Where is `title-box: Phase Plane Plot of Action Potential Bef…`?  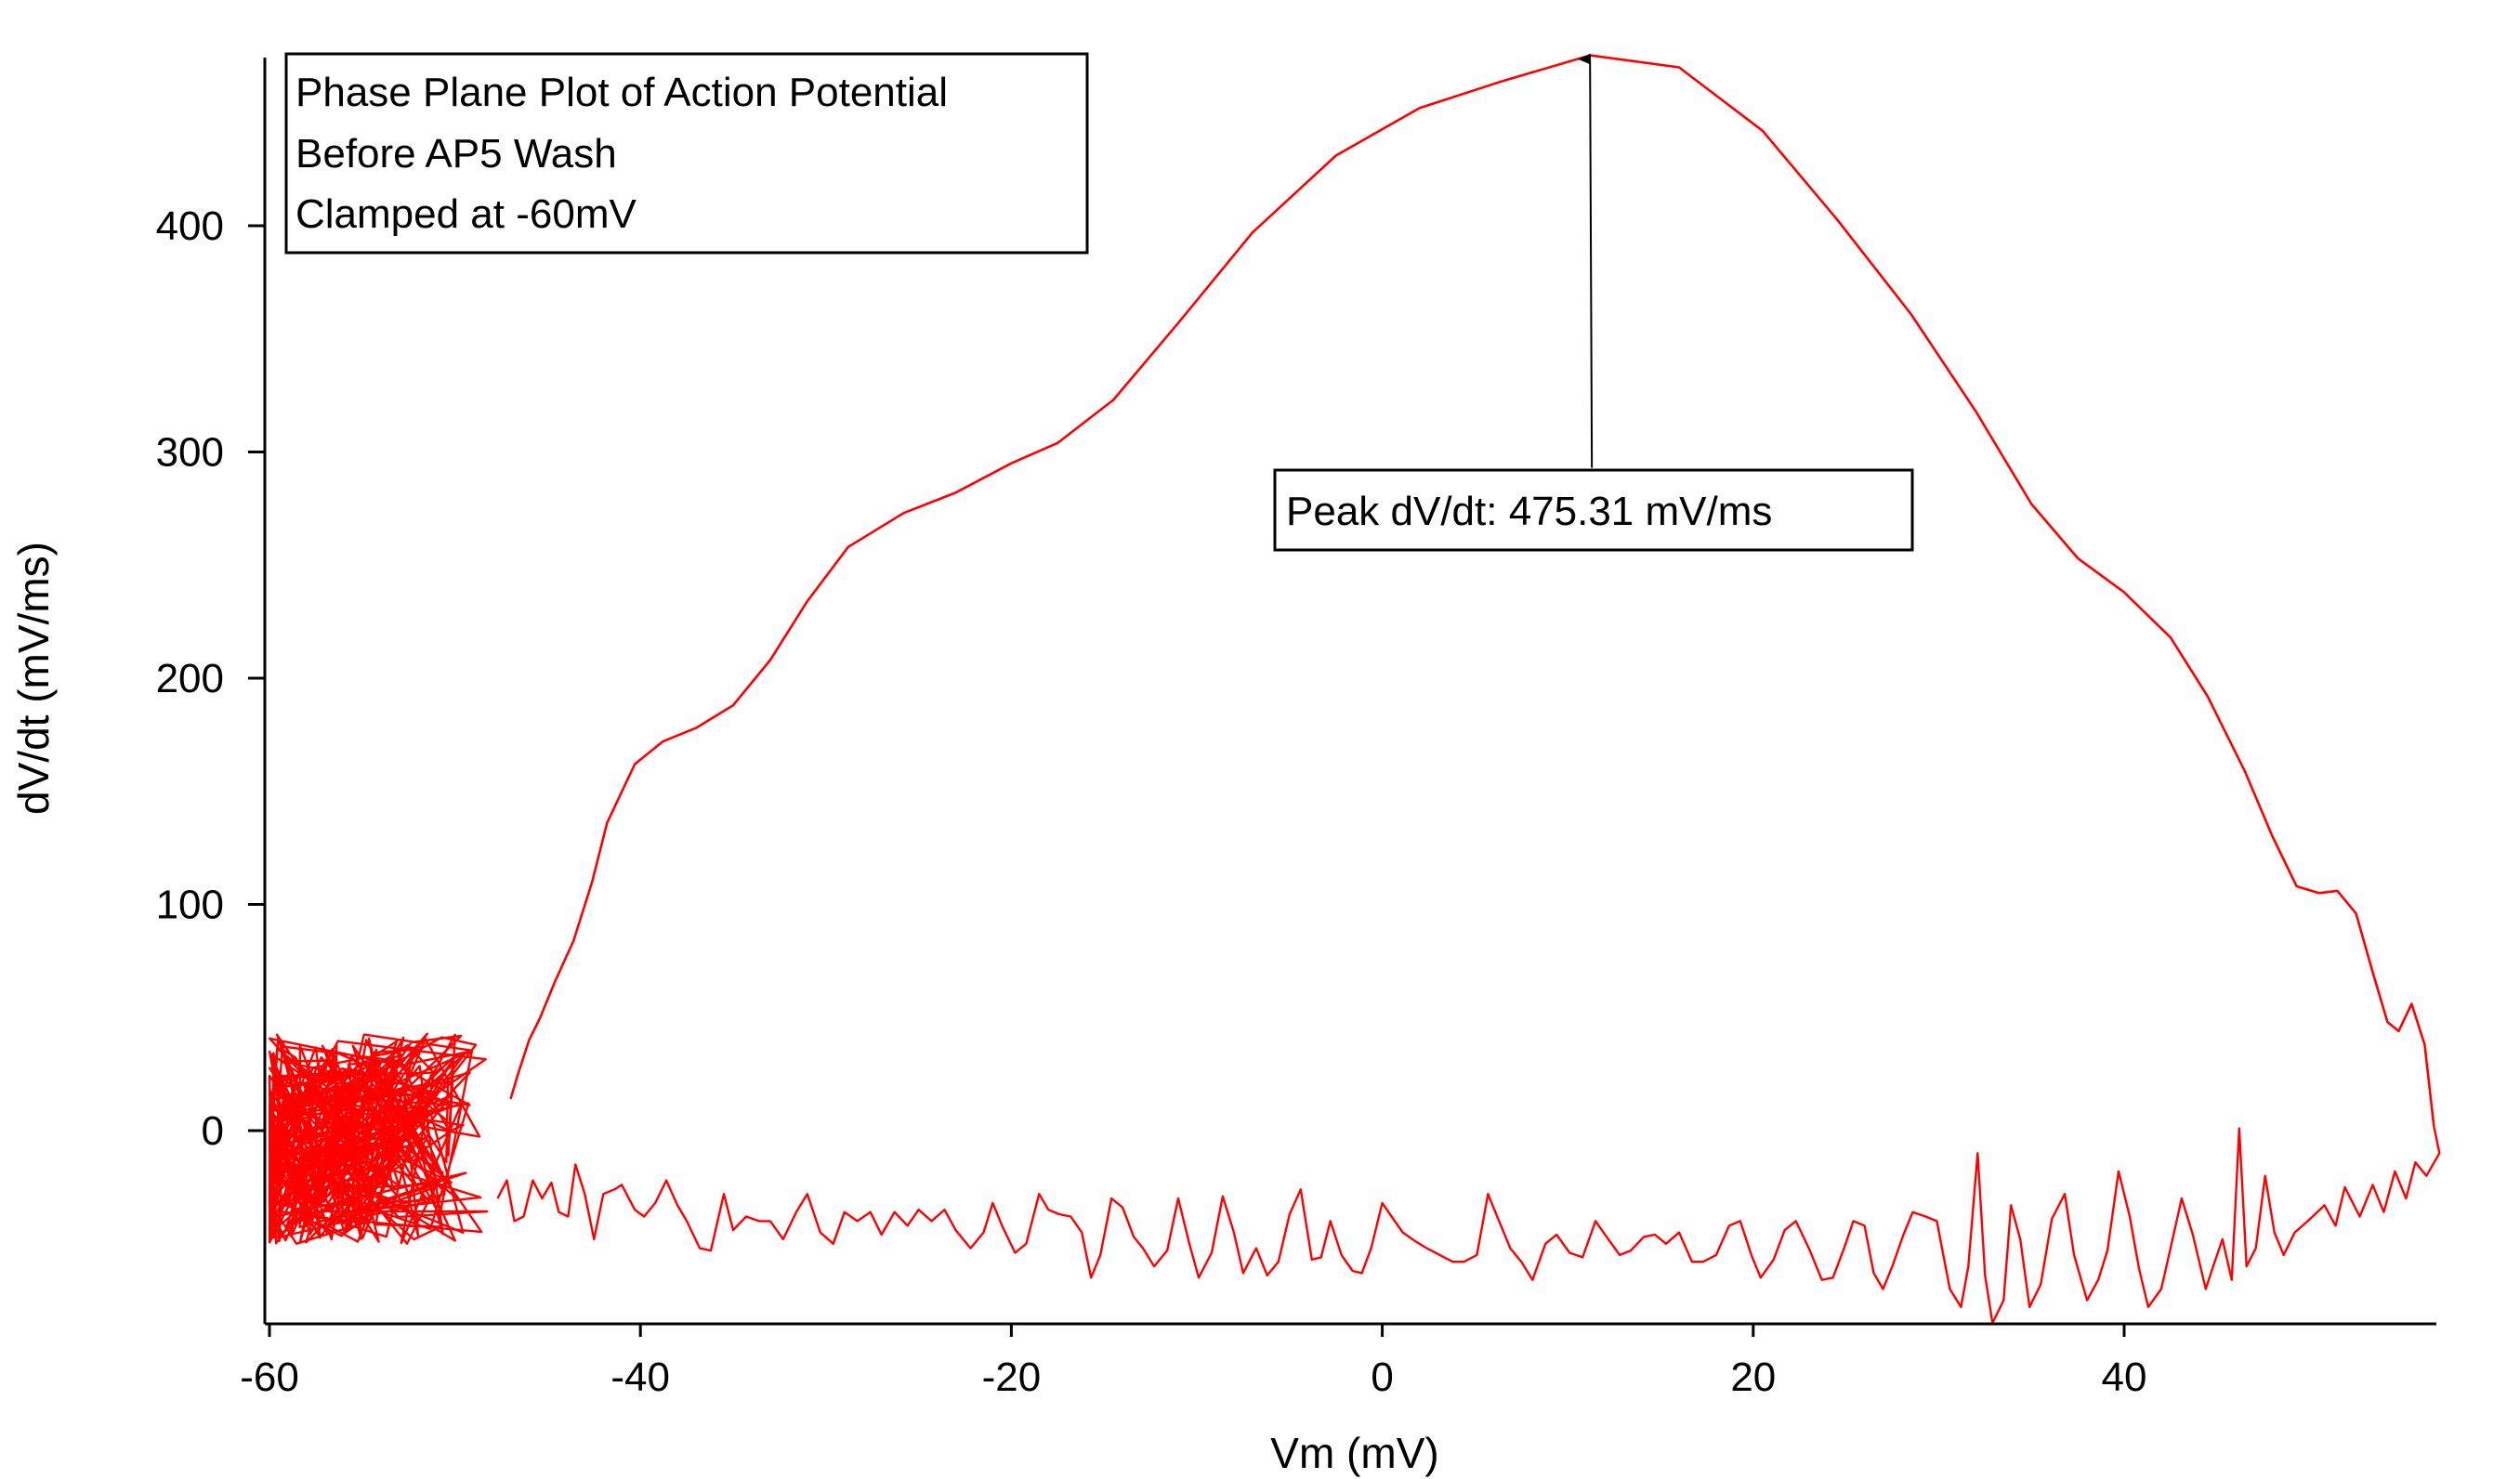
title-box: Phase Plane Plot of Action Potential Bef… is located at coordinates (686, 153).